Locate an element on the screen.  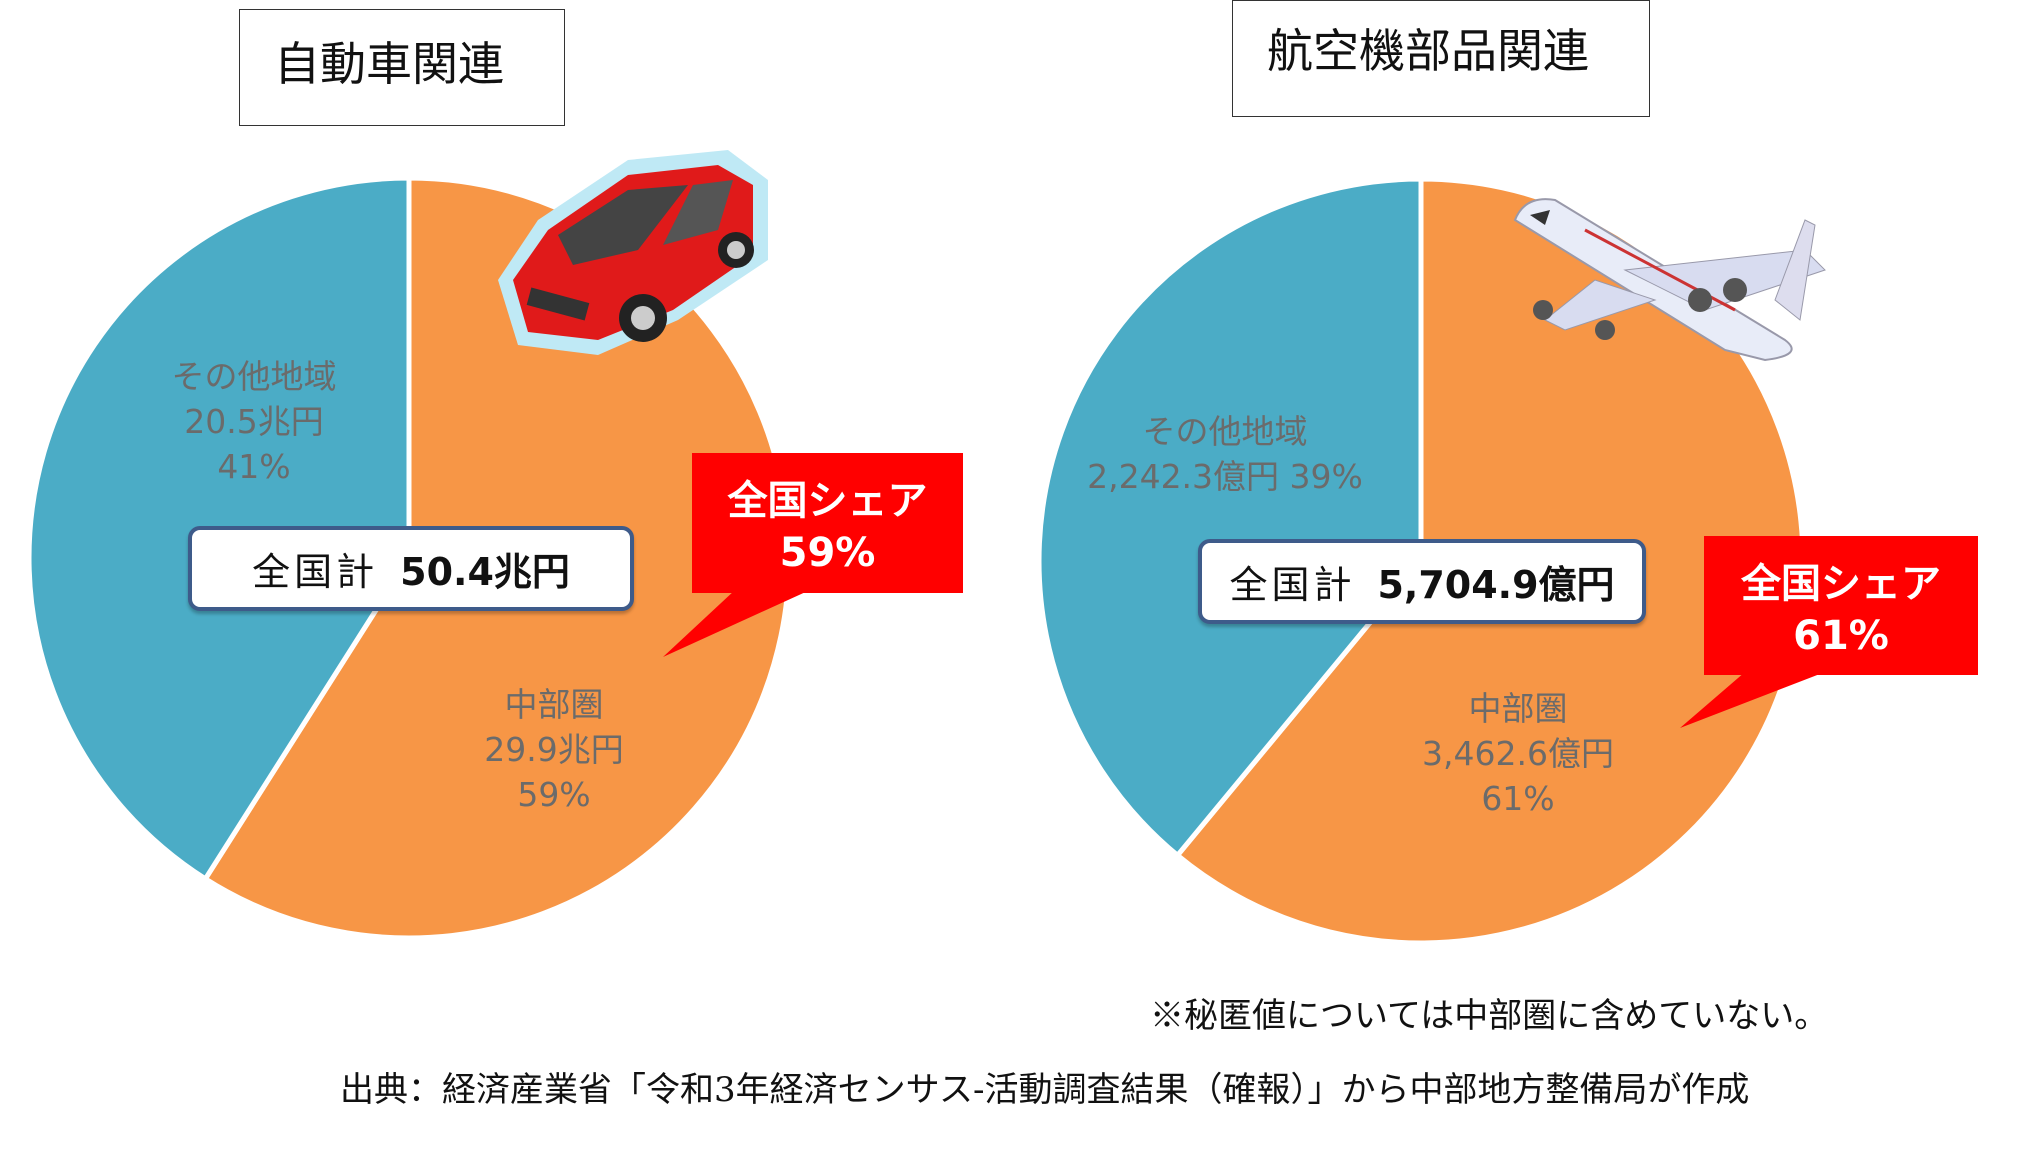
slice-percent: 61% is located at coordinates (1518, 798).